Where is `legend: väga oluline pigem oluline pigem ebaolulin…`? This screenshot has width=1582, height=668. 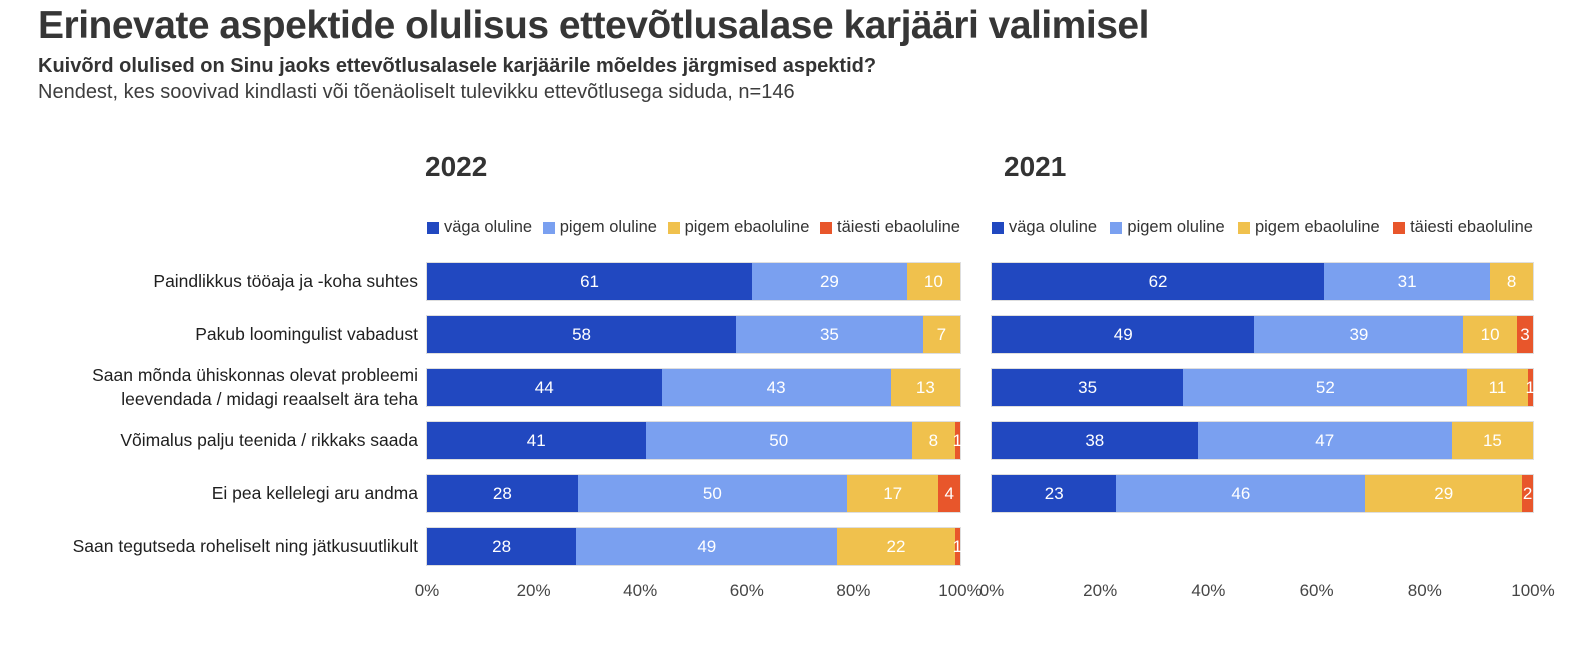
legend: väga oluline pigem oluline pigem ebaolulin… is located at coordinates (693, 227).